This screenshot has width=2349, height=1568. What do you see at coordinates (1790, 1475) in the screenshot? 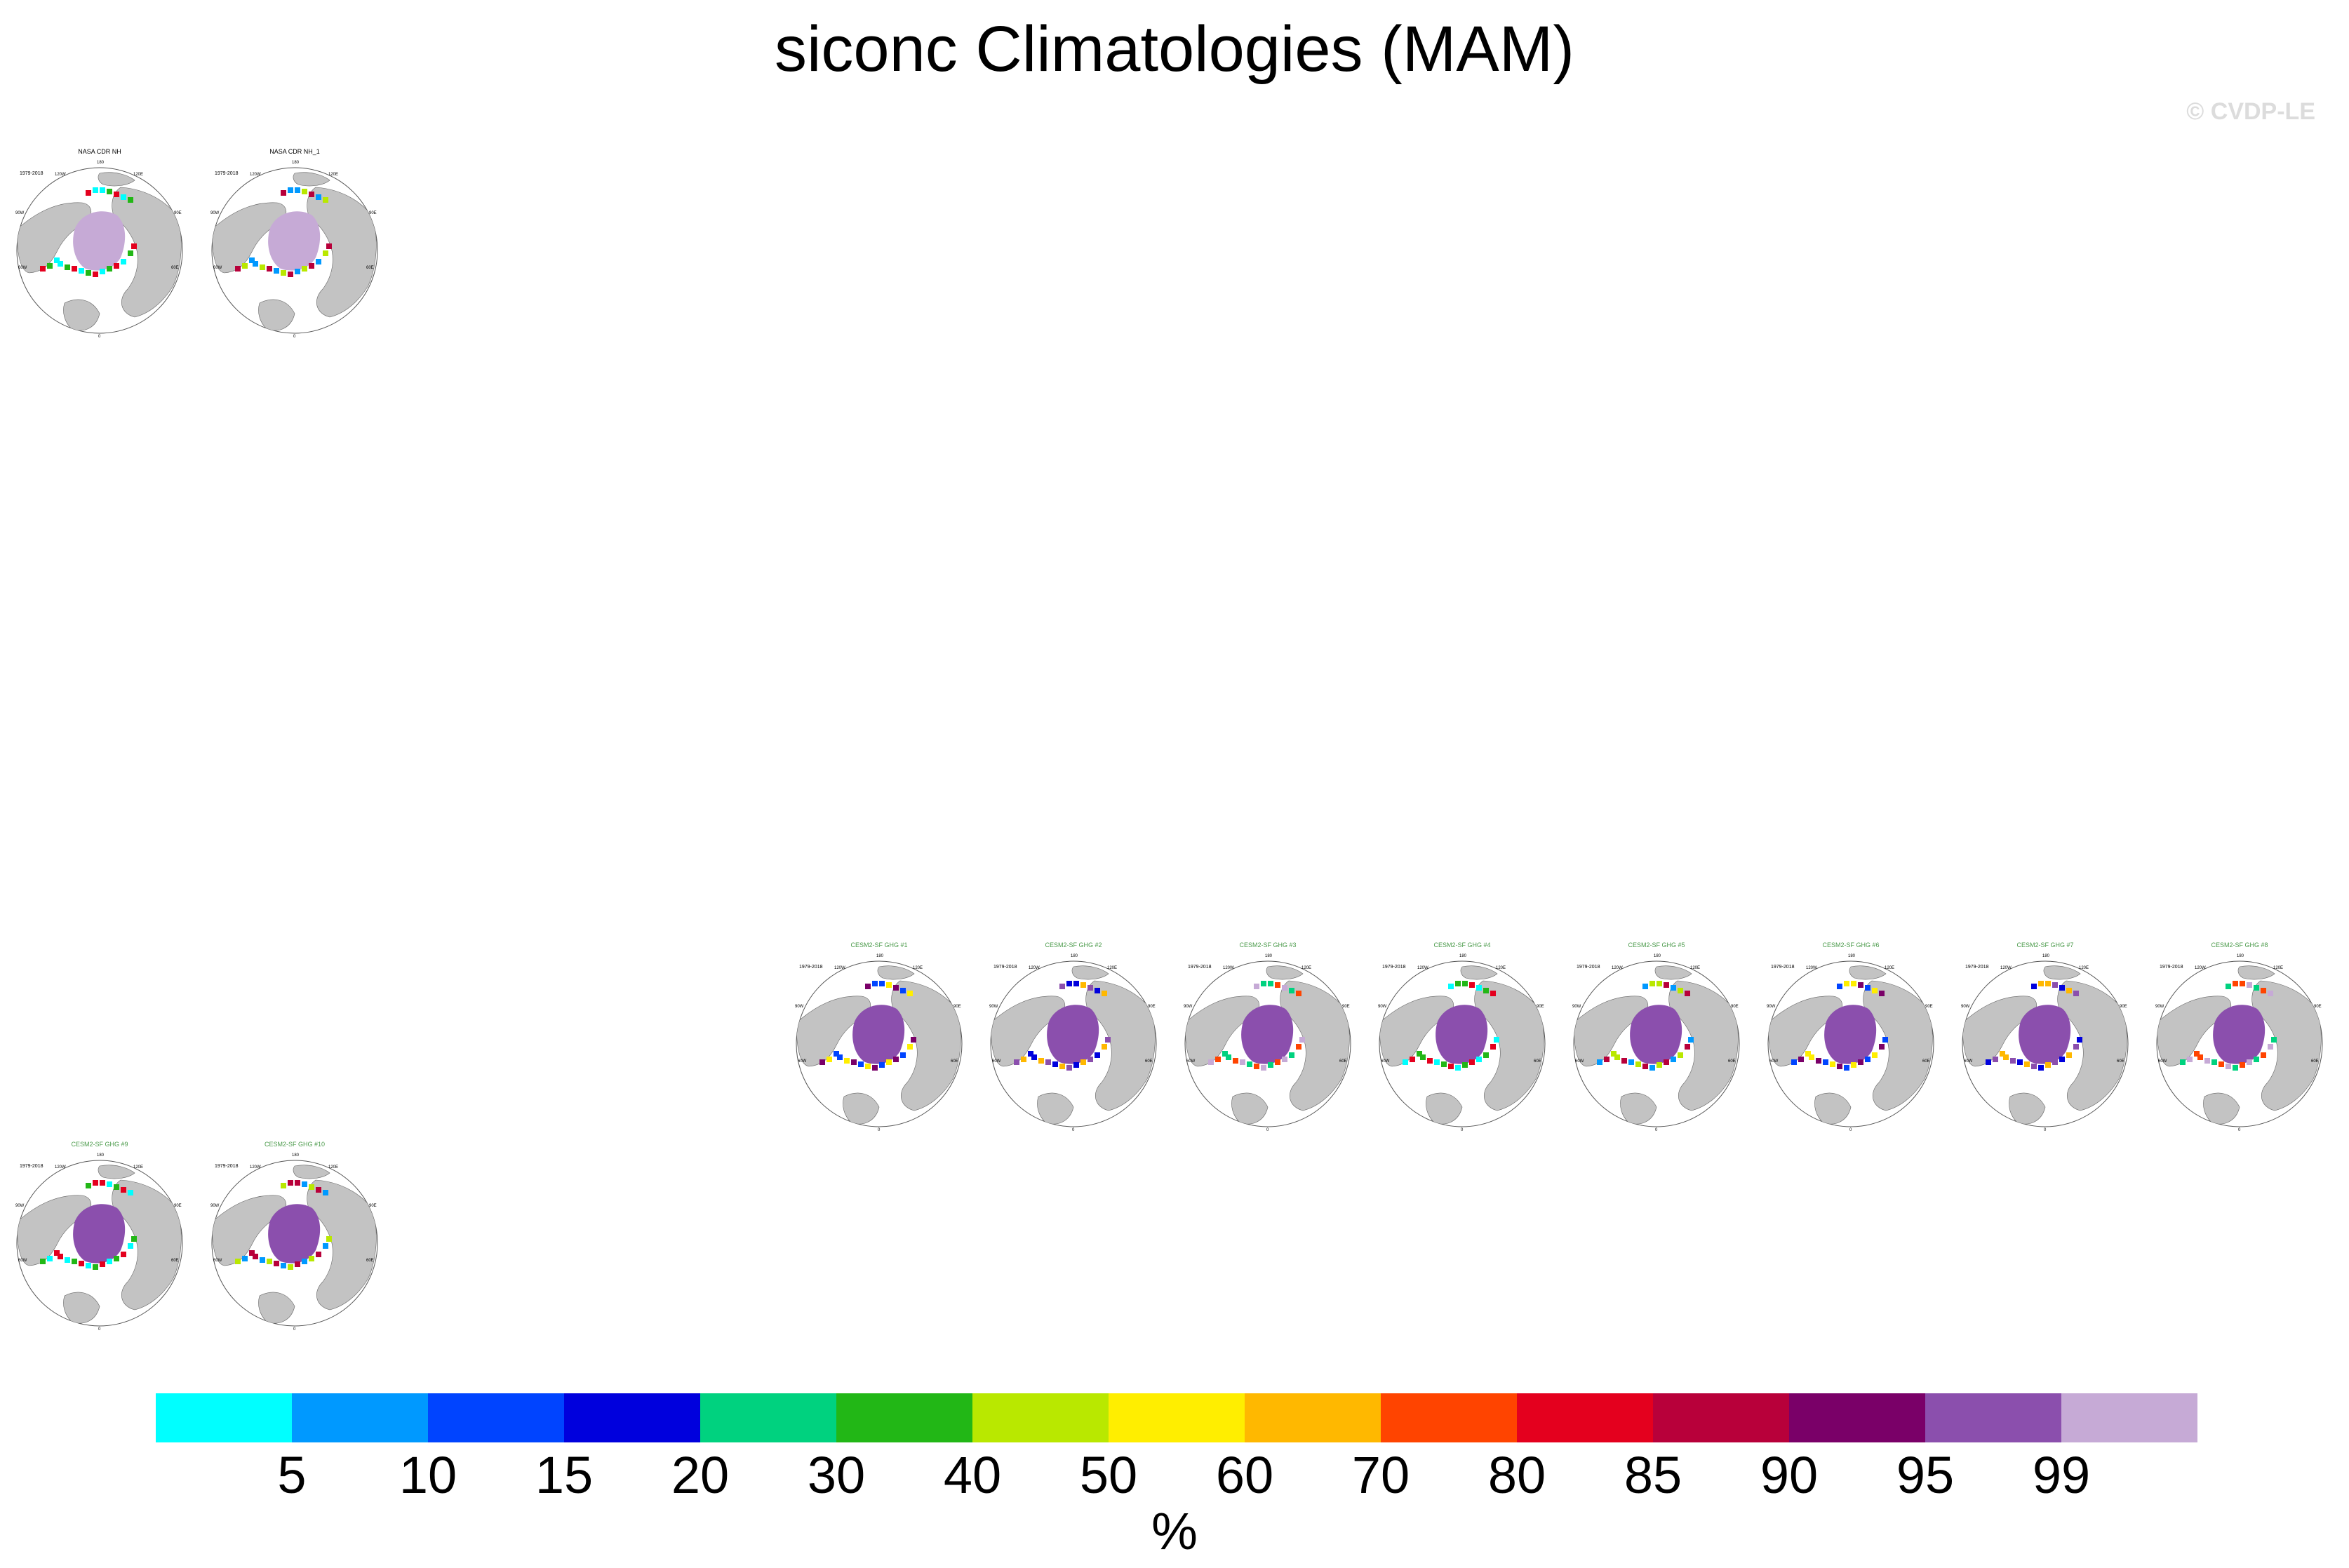
I see `colorbar-tick-label: 90` at bounding box center [1790, 1475].